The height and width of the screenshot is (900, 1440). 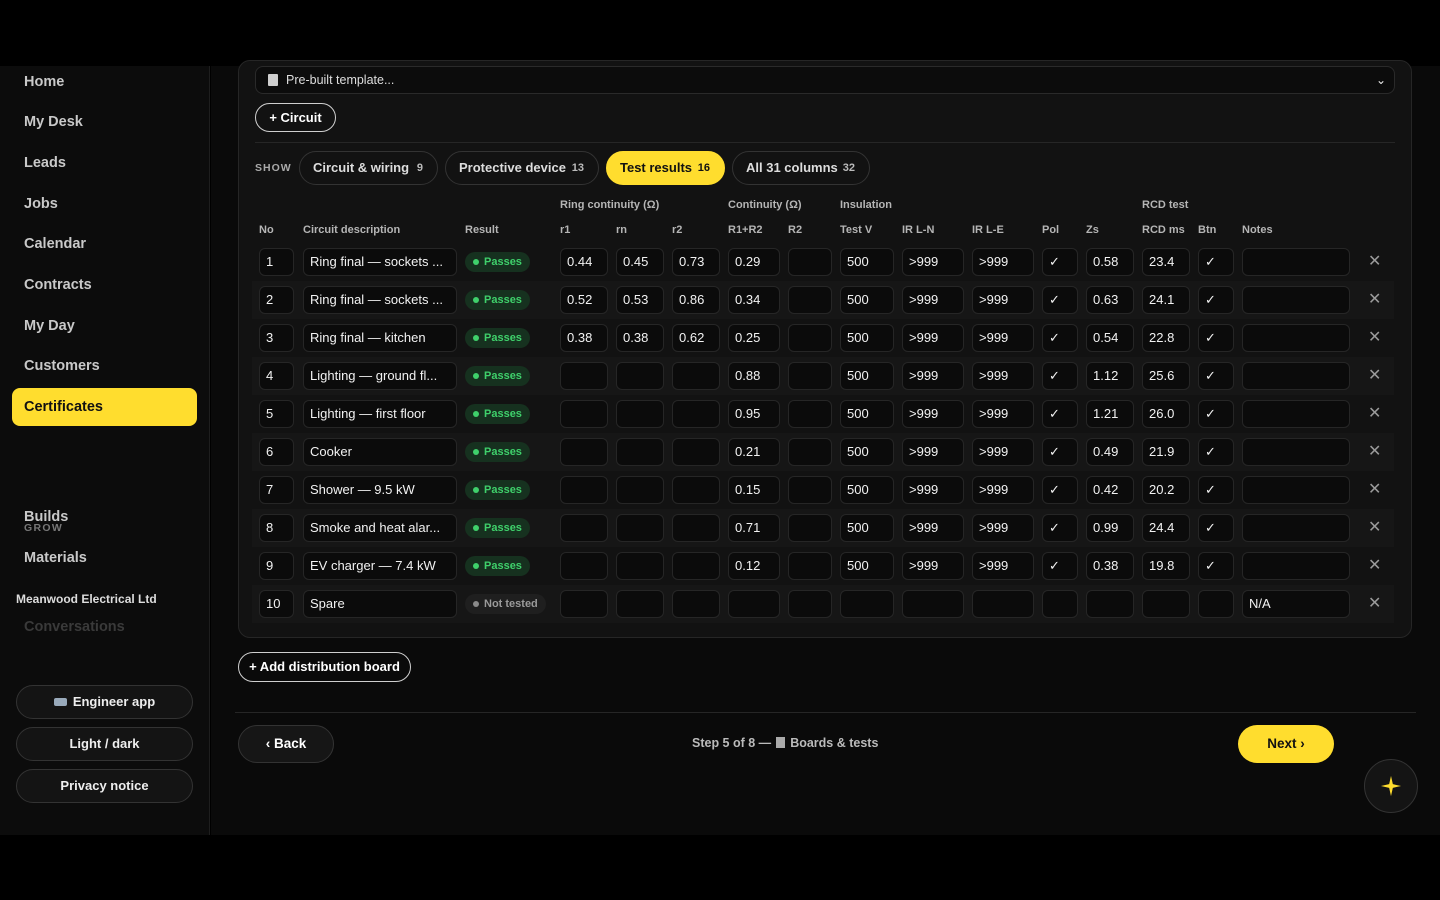 I want to click on cell-zs: 1.12, so click(x=1110, y=376).